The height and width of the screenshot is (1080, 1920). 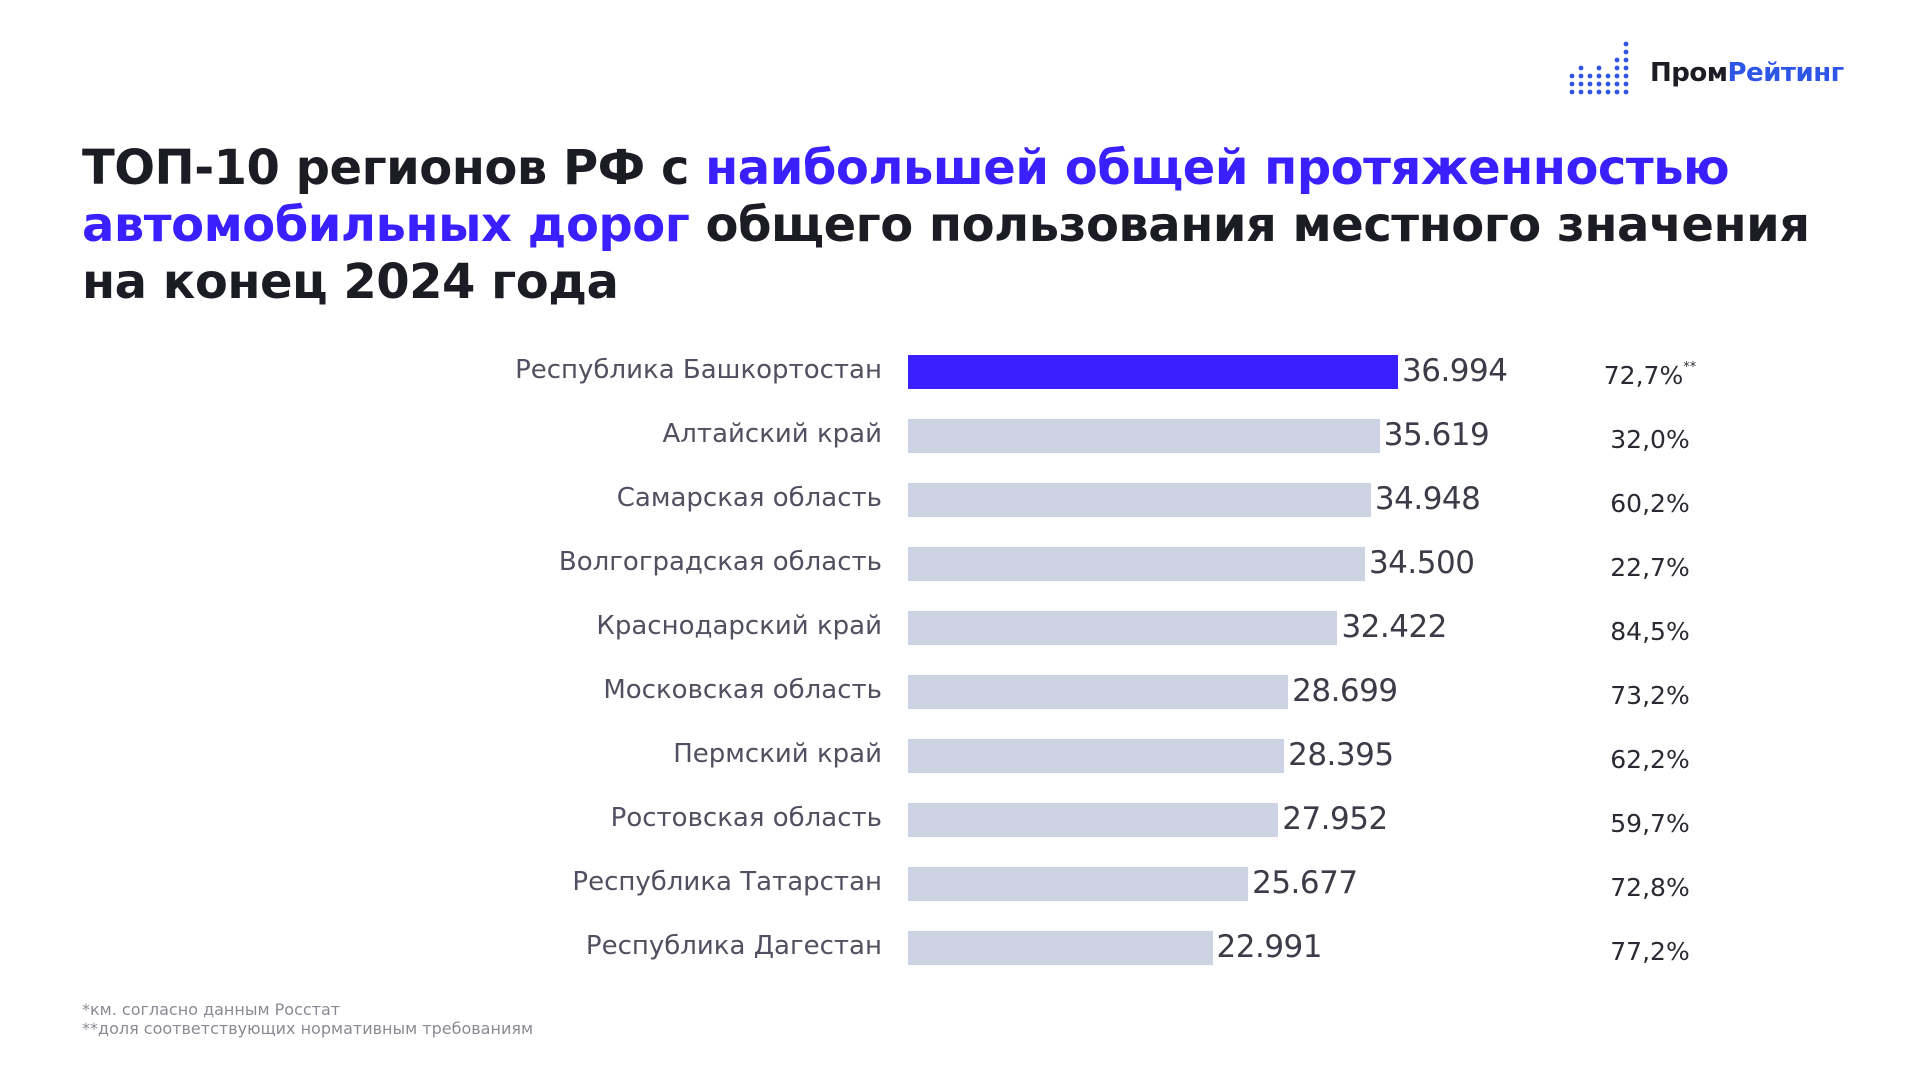 What do you see at coordinates (733, 946) in the screenshot?
I see `category-label: Республика Дагестан` at bounding box center [733, 946].